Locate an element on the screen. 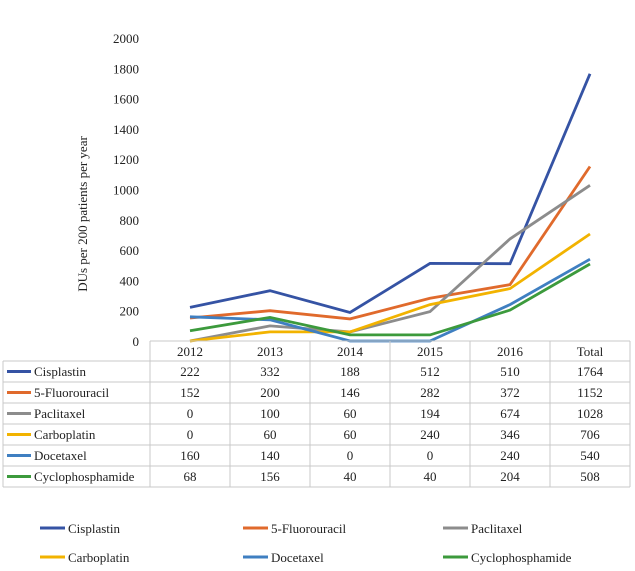 Image resolution: width=635 pixels, height=571 pixels. table-row-label: 5-Fluorouracil is located at coordinates (71, 392).